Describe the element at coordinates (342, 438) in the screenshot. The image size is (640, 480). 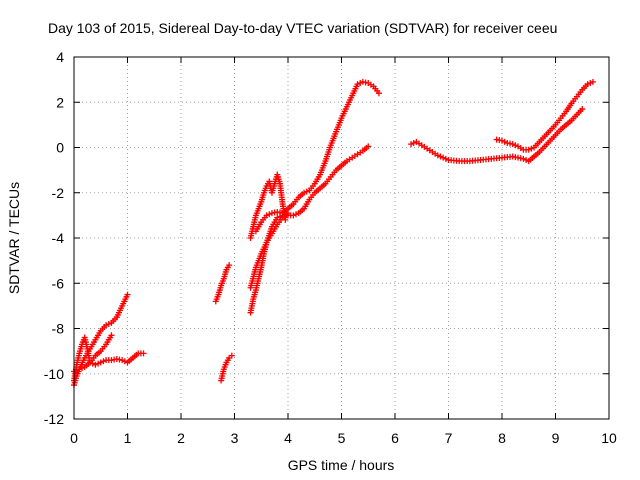
I see `x-tick-label: 5` at that location.